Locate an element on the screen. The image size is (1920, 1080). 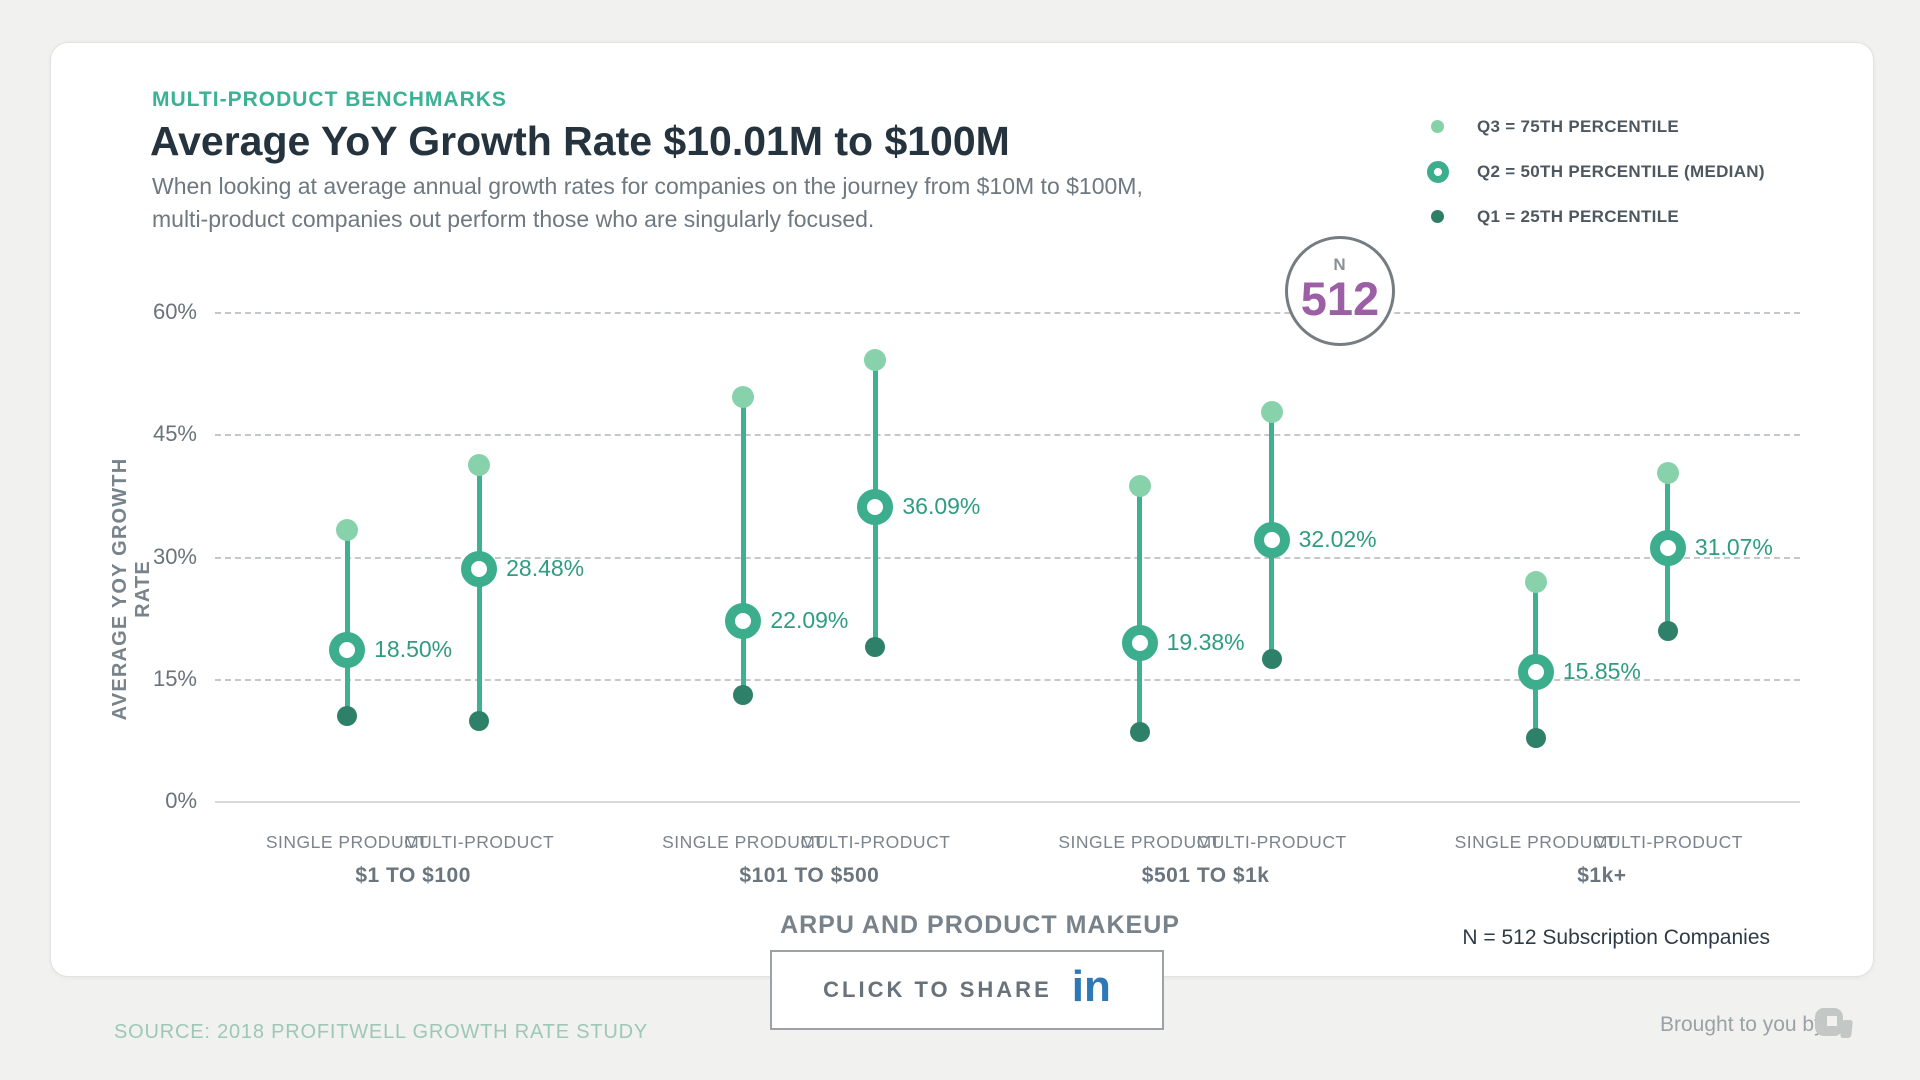
attribution-text: Brought to you by is located at coordinates (1742, 1024).